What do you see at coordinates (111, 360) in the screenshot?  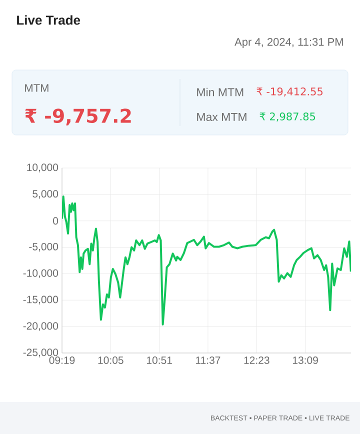 I see `x-tick-label: 10:05` at bounding box center [111, 360].